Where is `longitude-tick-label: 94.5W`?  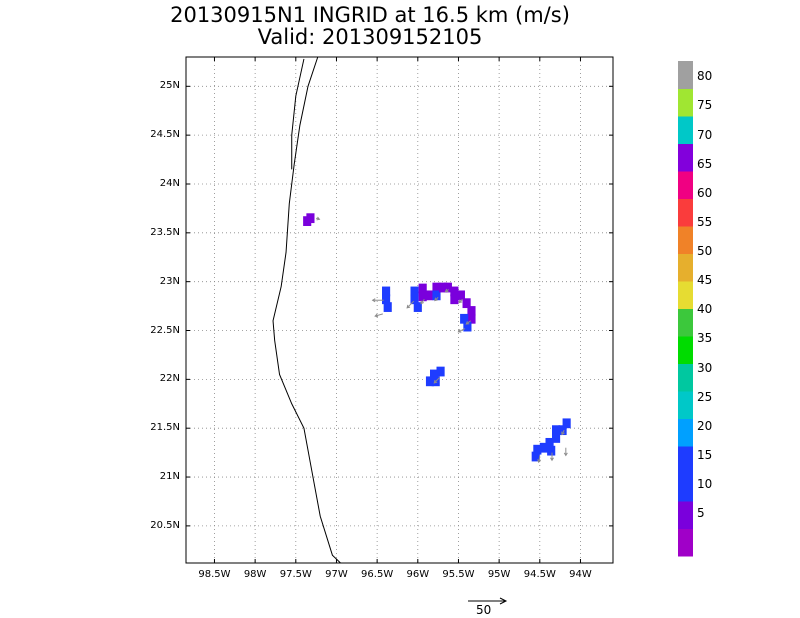
longitude-tick-label: 94.5W is located at coordinates (539, 574).